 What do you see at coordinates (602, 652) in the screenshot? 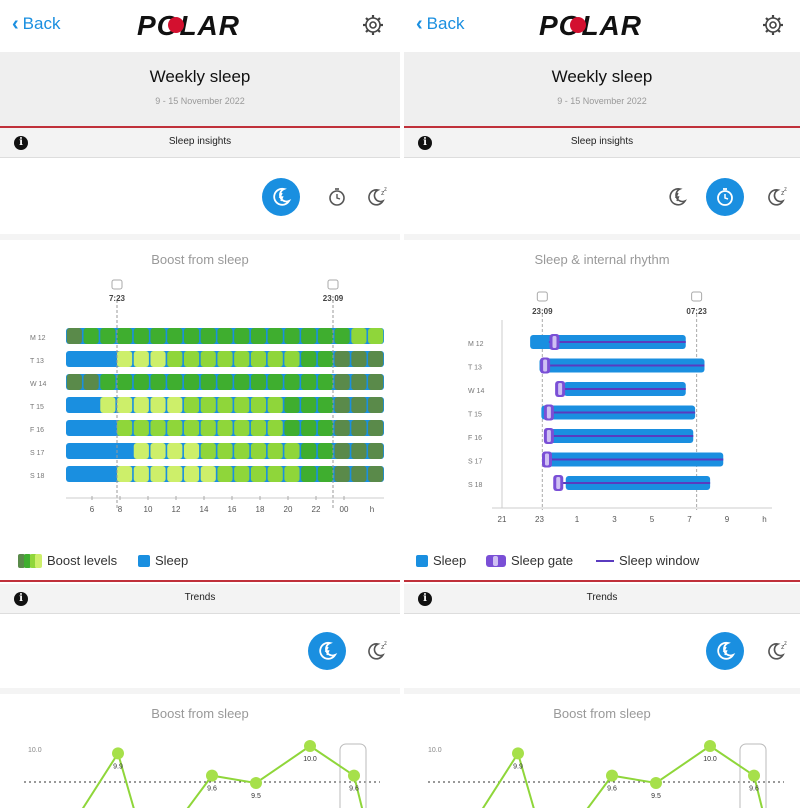
I see `trend-switcher: z z` at bounding box center [602, 652].